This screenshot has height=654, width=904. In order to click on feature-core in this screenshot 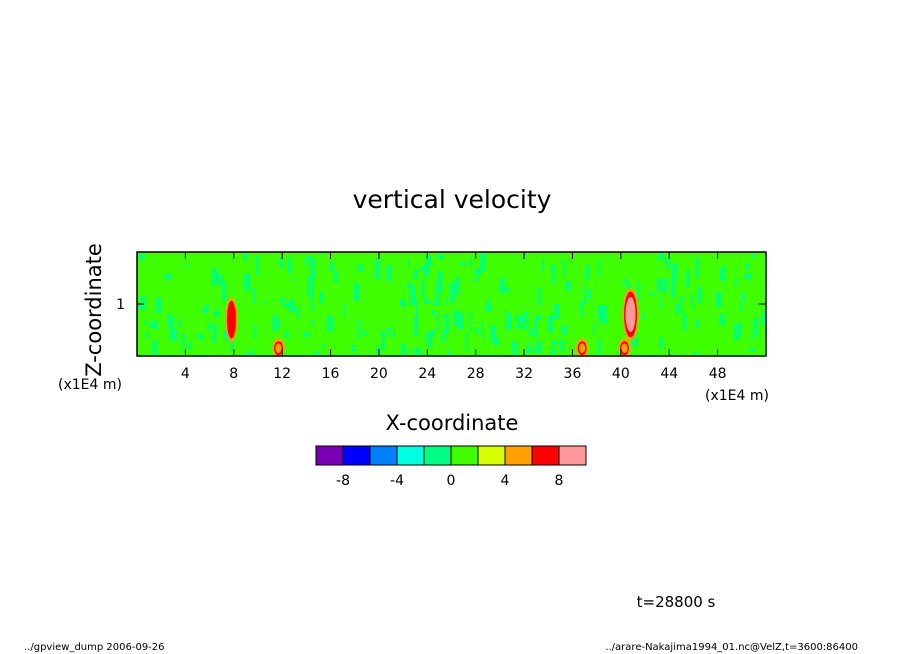, I will do `click(630, 314)`.